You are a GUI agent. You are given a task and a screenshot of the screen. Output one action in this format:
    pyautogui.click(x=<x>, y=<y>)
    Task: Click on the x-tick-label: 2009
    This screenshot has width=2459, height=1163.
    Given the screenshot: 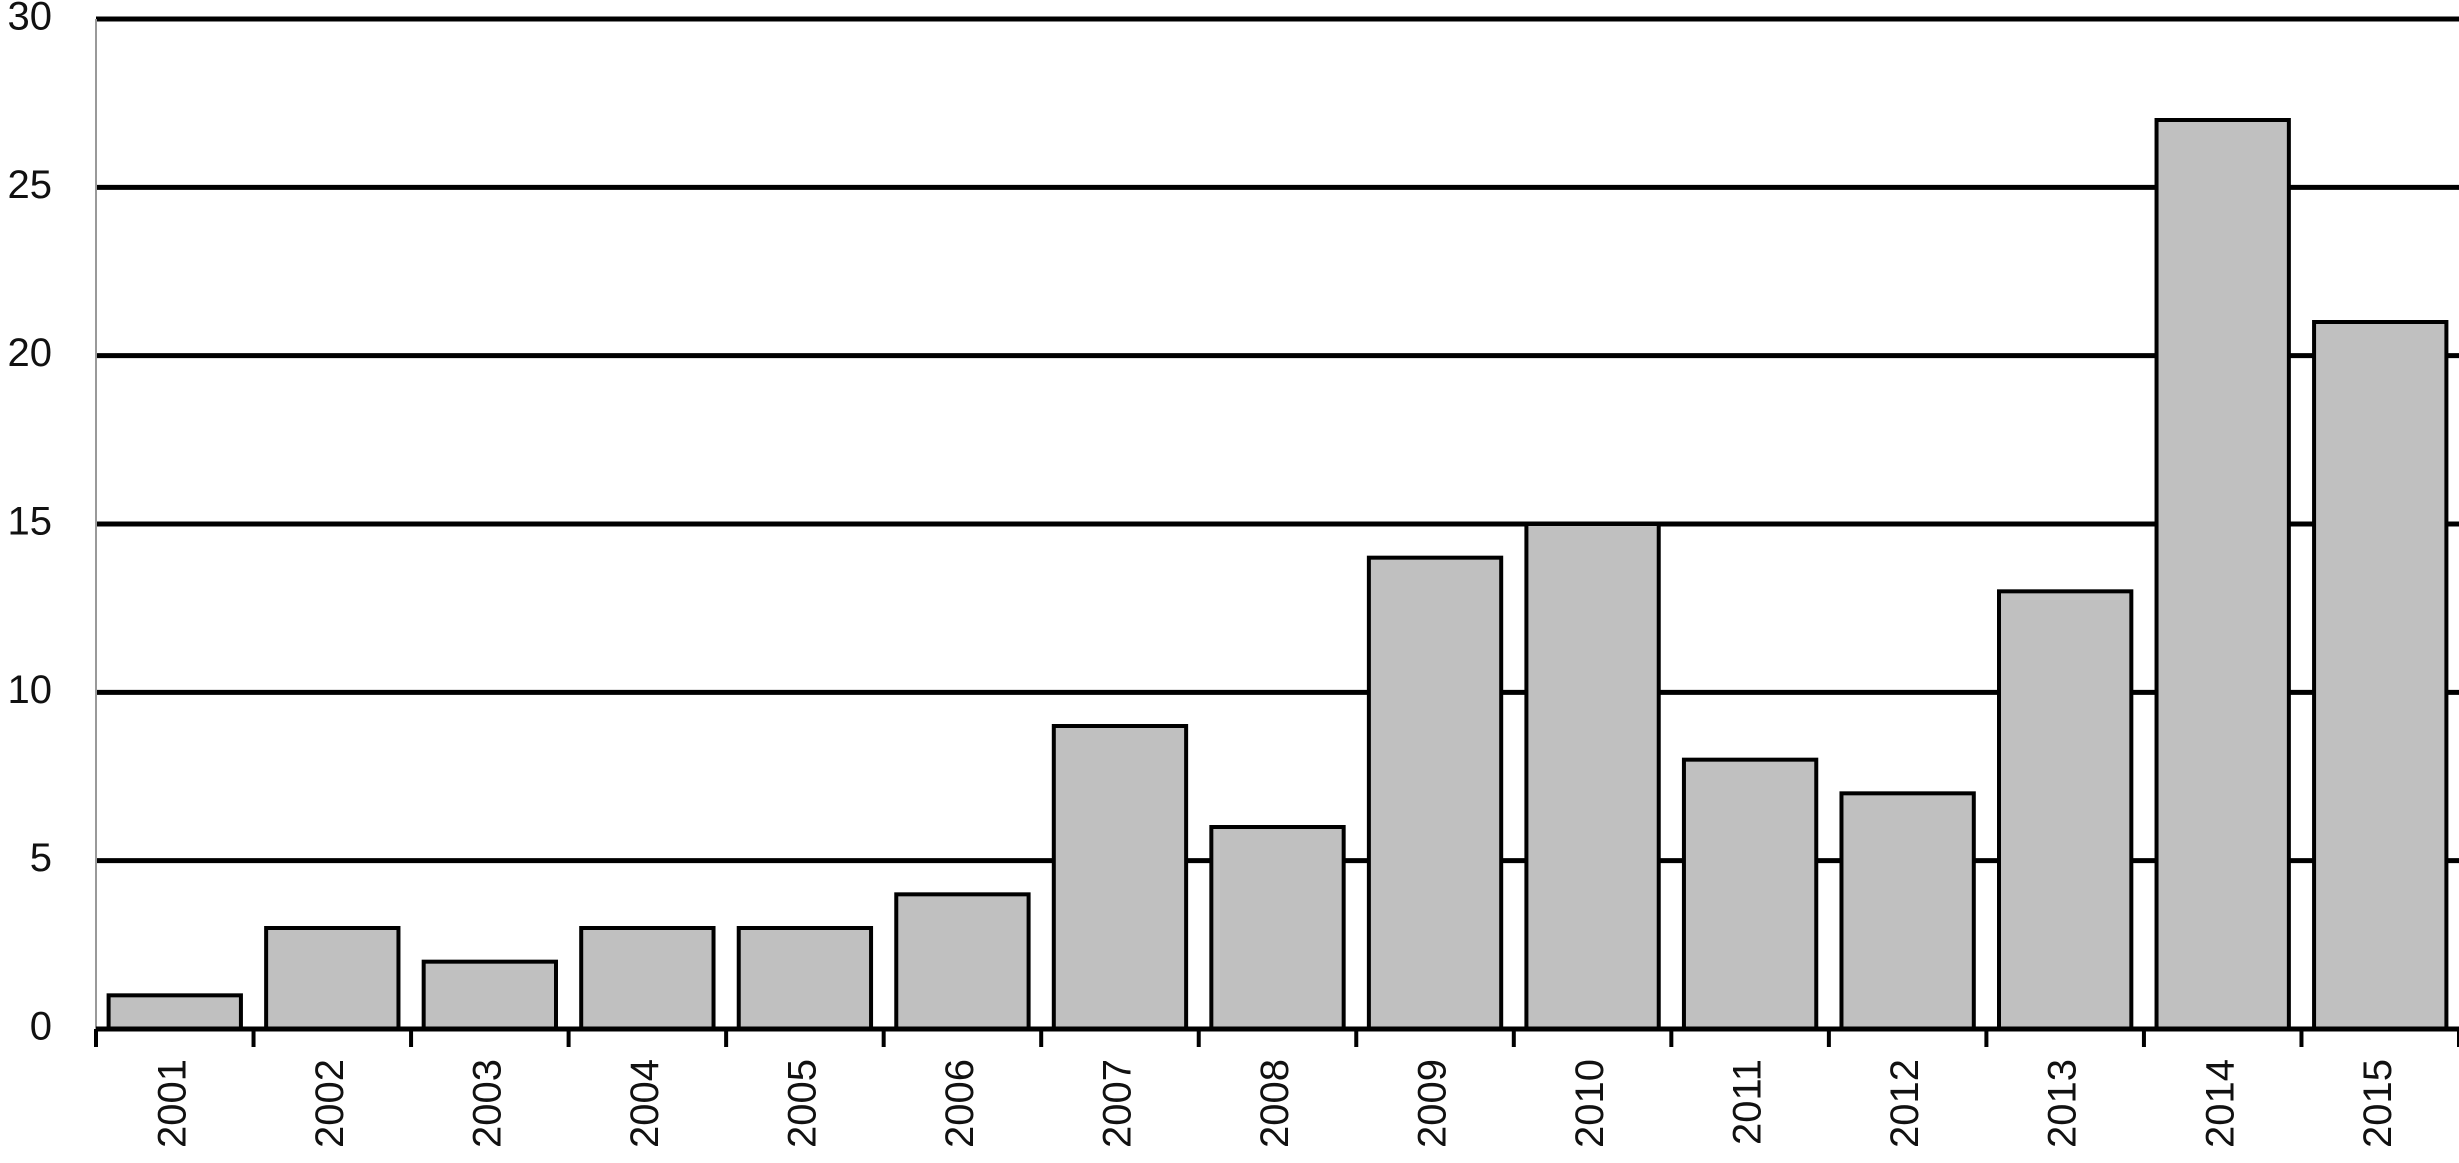 What is the action you would take?
    pyautogui.click(x=1433, y=1103)
    